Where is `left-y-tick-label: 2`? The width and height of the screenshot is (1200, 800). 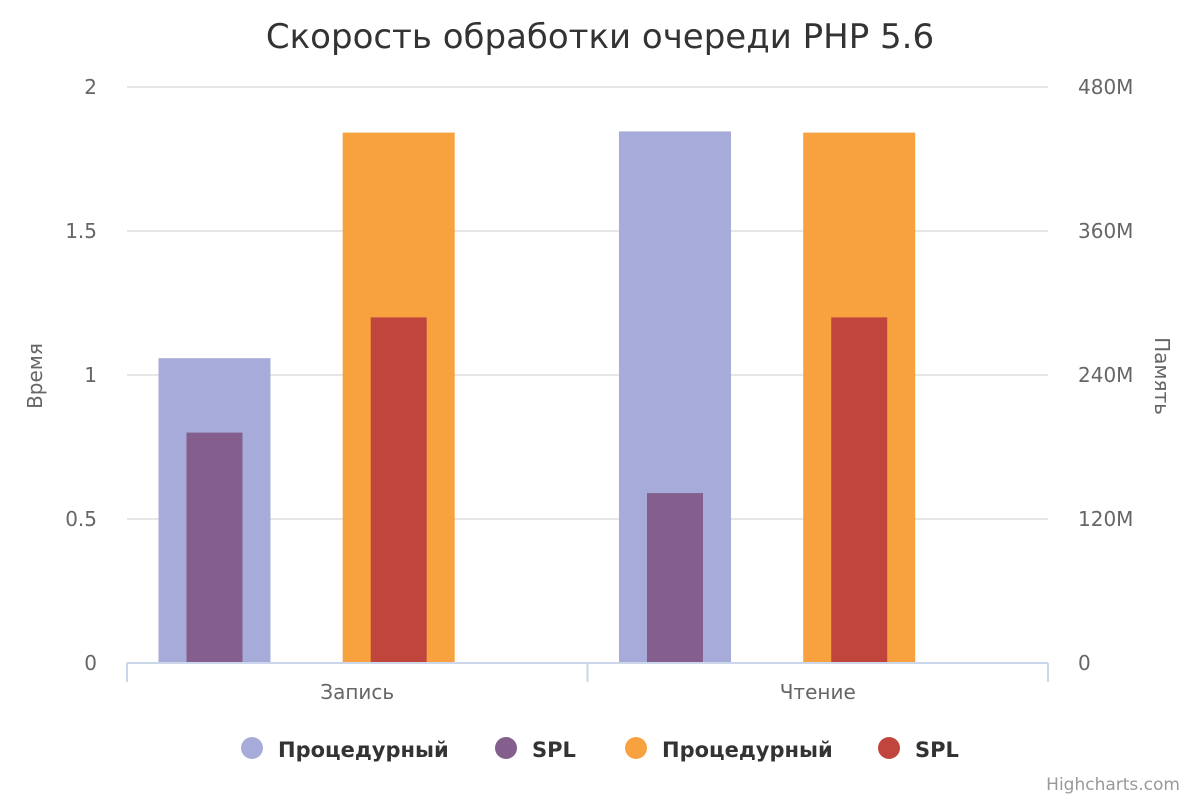 left-y-tick-label: 2 is located at coordinates (90, 87).